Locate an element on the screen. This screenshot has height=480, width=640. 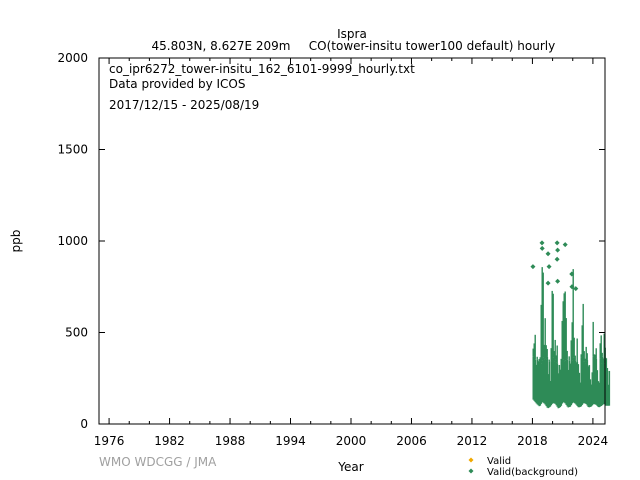
x-tick-label: 2018 is located at coordinates (532, 441).